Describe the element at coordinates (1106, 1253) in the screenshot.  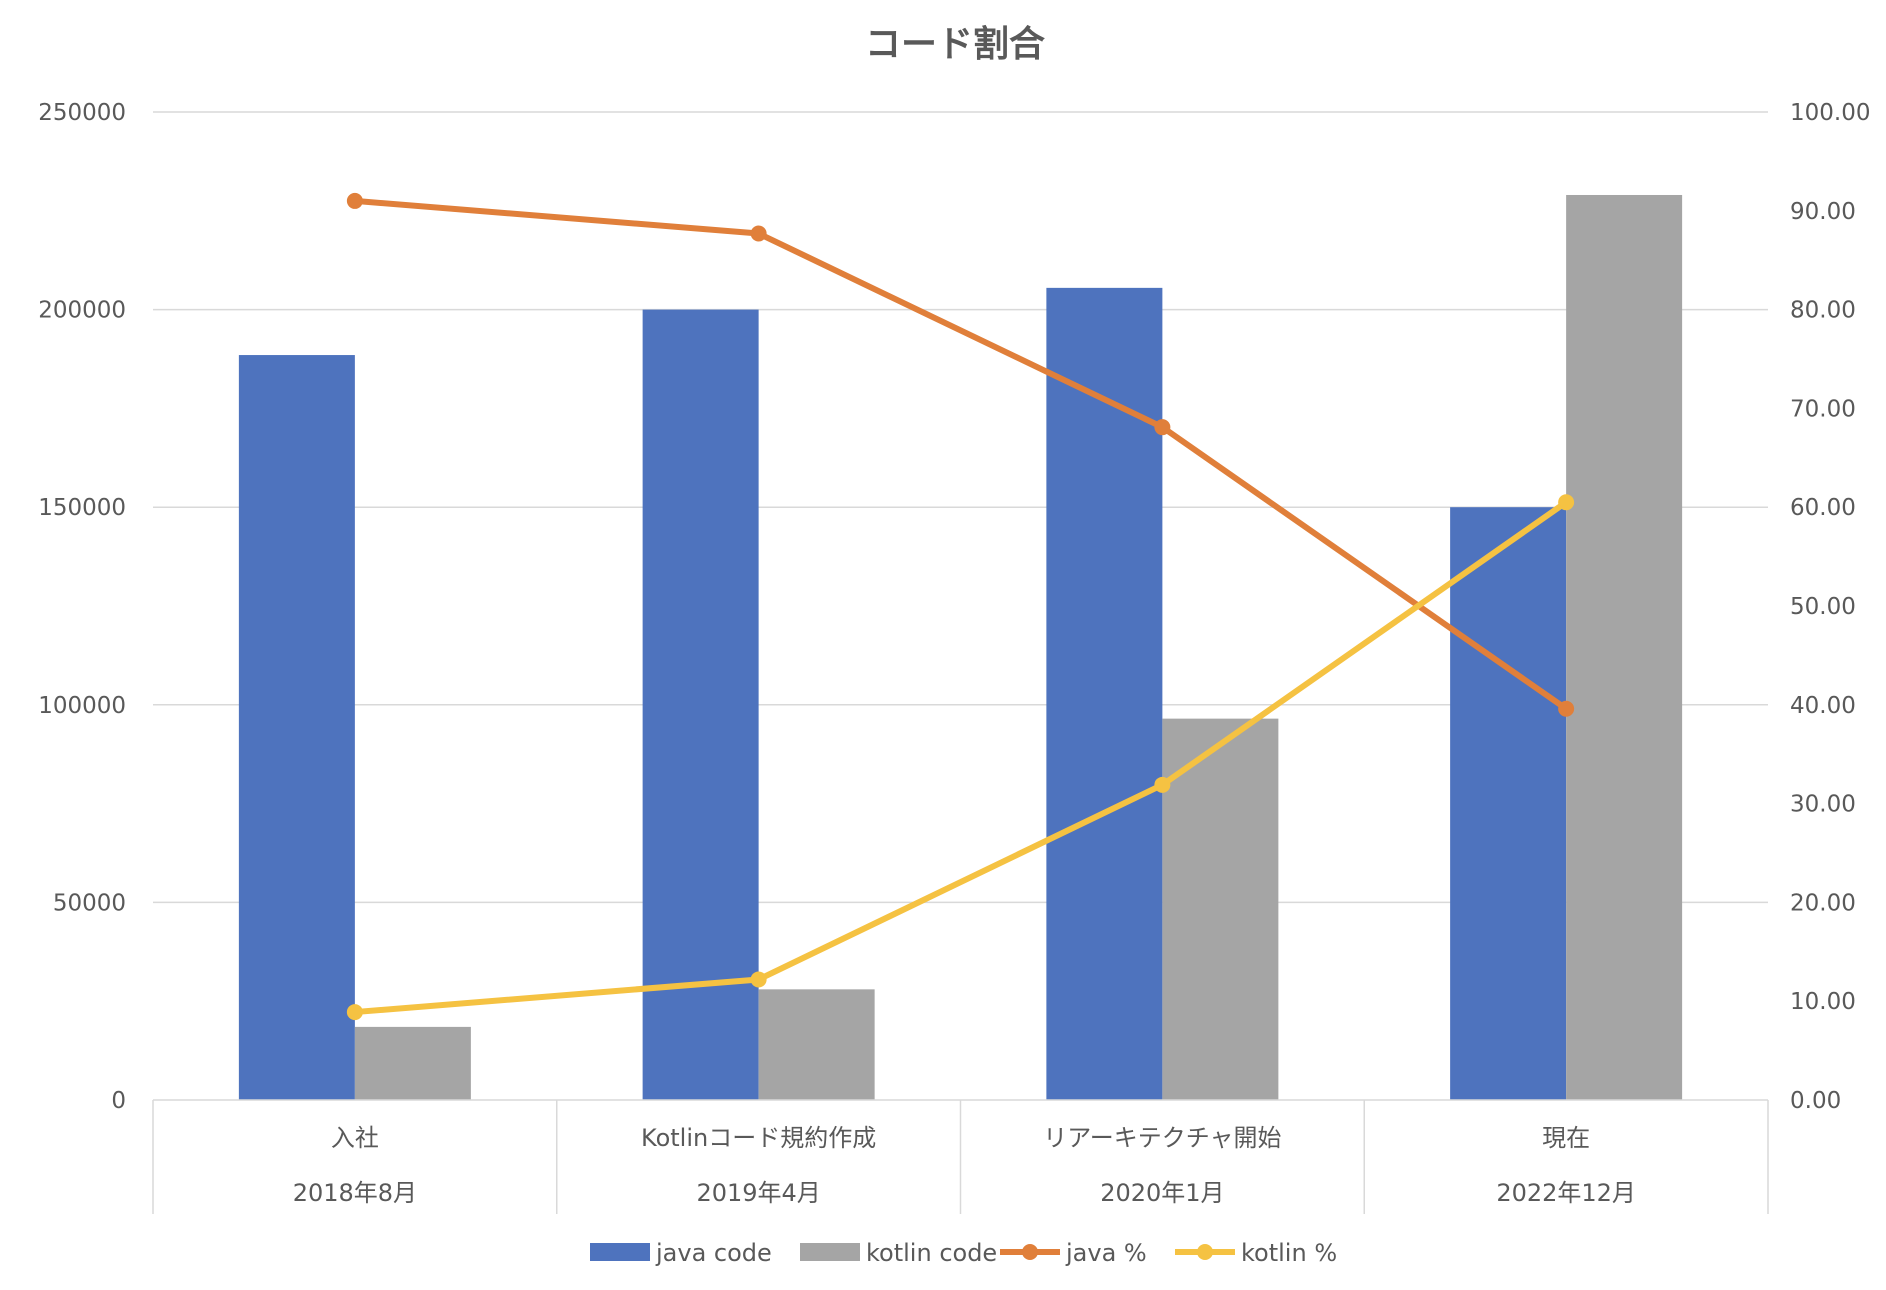
I see `legend-label: java %` at that location.